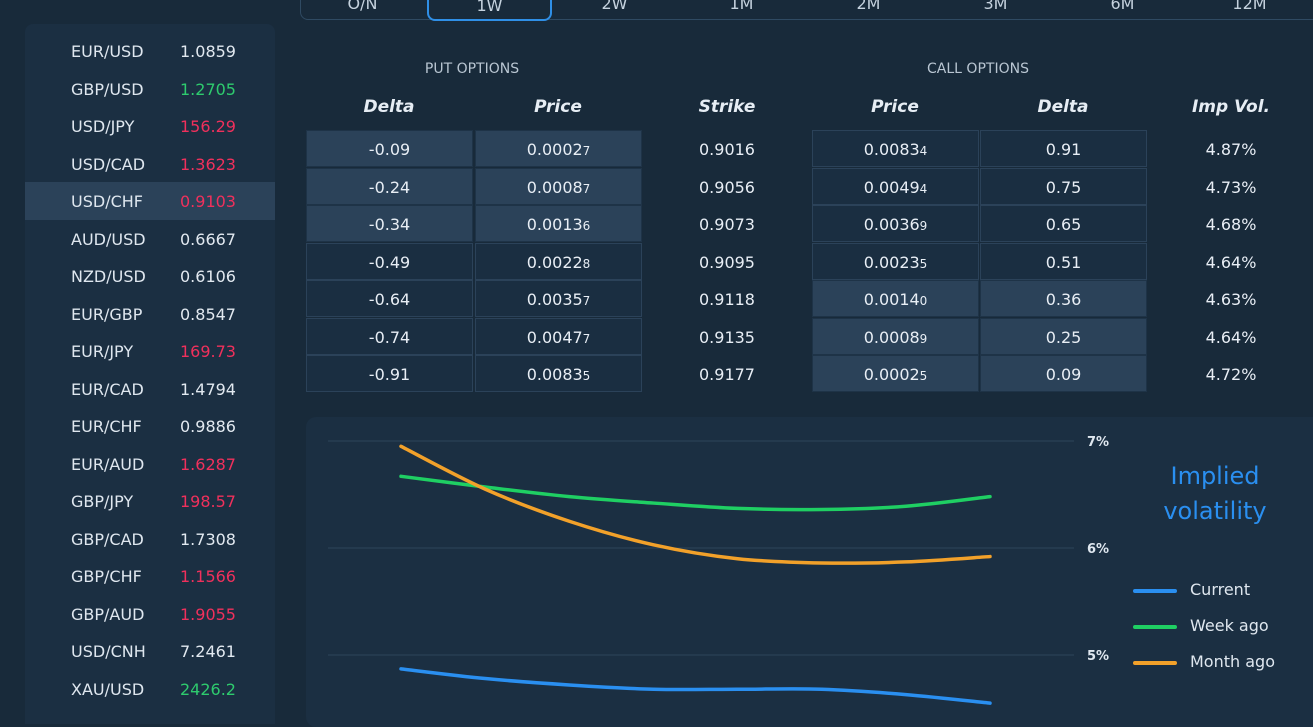 This screenshot has width=1313, height=727. I want to click on value-text: 0.0049, so click(891, 187).